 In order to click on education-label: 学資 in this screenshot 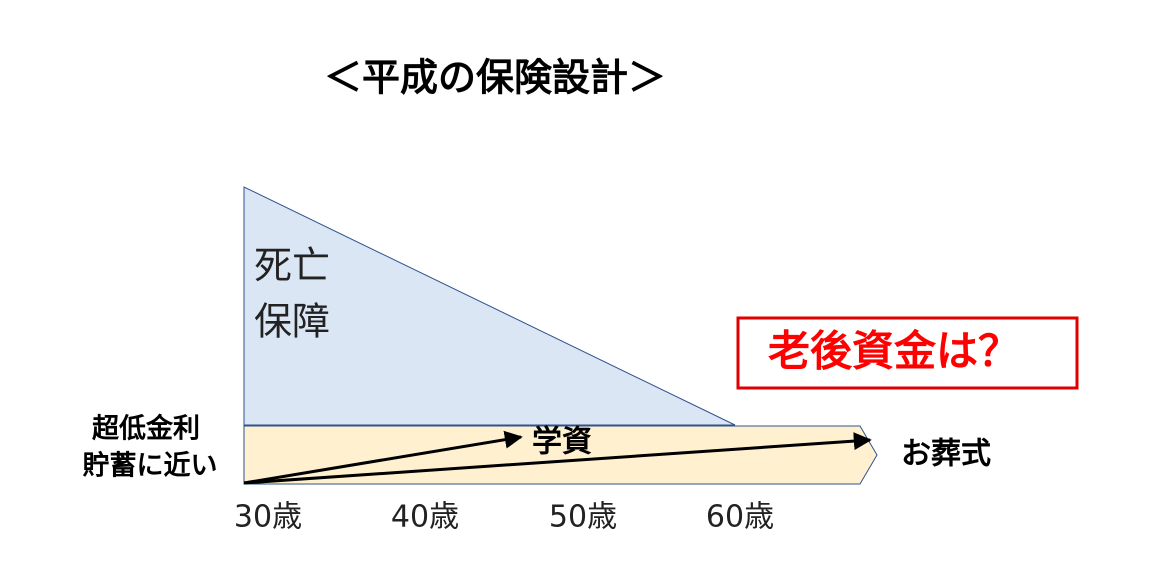, I will do `click(562, 442)`.